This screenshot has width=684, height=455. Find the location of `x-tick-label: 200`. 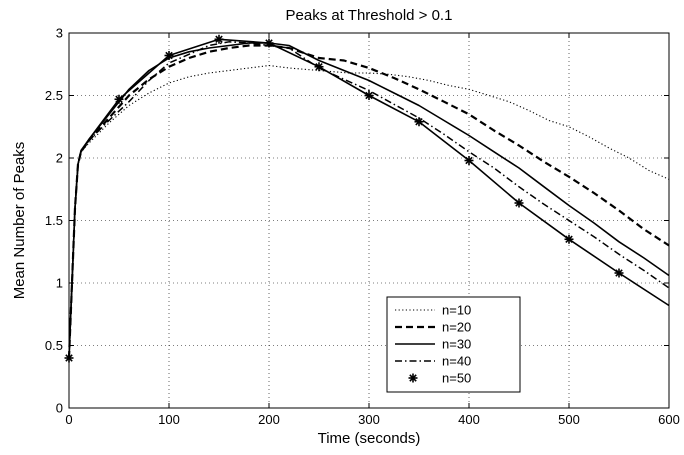

x-tick-label: 200 is located at coordinates (269, 419).